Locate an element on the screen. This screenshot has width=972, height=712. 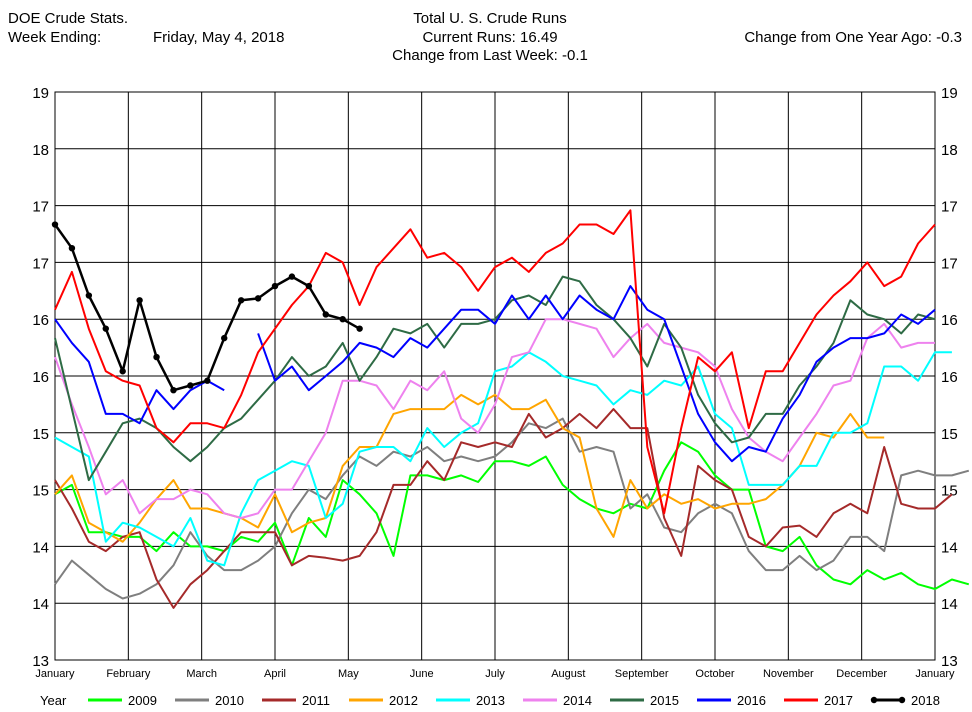
y-tick-label-left: 19 is located at coordinates (40, 93).